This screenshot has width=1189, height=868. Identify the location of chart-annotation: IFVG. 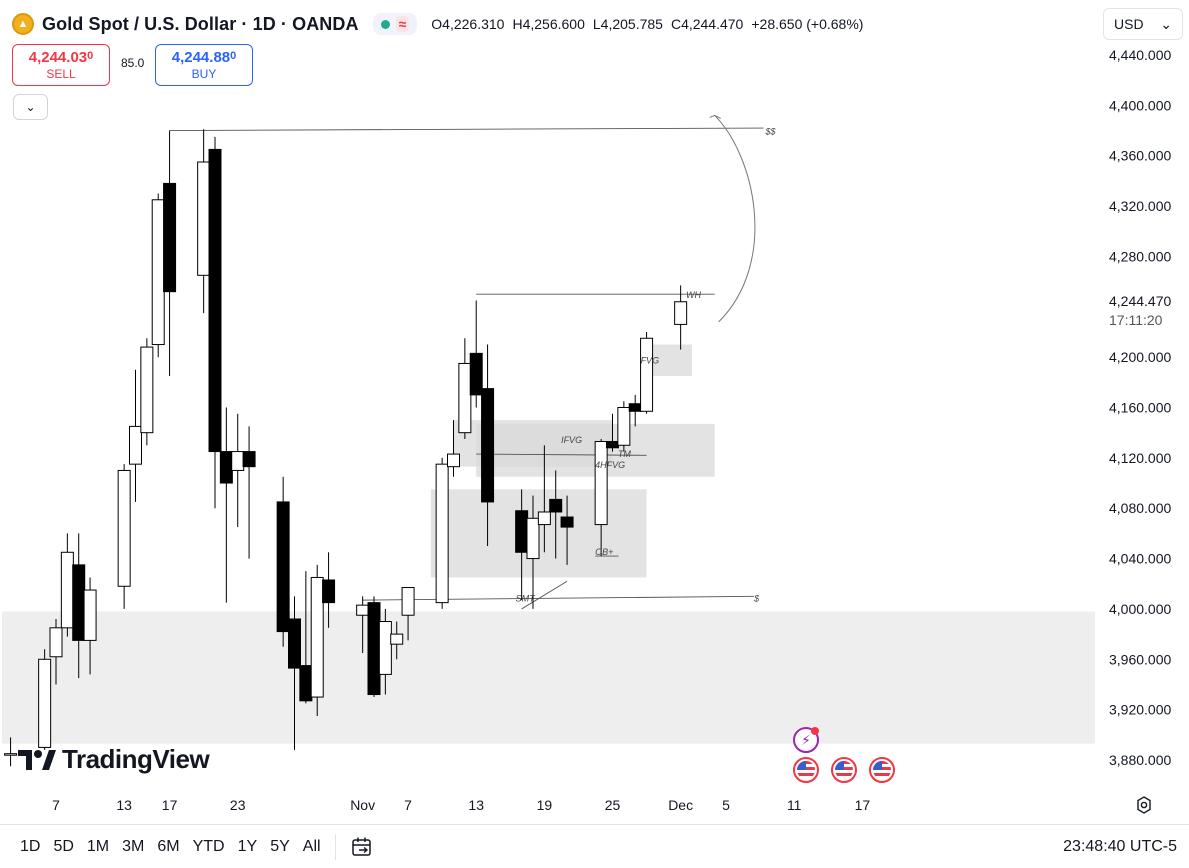
(571, 440).